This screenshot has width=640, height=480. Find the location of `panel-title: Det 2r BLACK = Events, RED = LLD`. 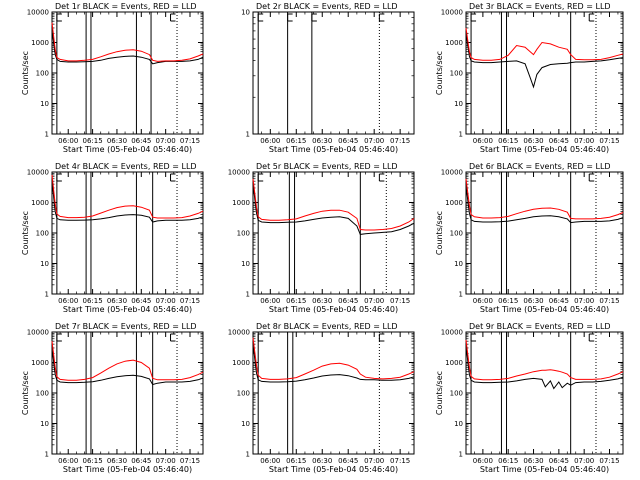

panel-title: Det 2r BLACK = Events, RED = LLD is located at coordinates (327, 6).